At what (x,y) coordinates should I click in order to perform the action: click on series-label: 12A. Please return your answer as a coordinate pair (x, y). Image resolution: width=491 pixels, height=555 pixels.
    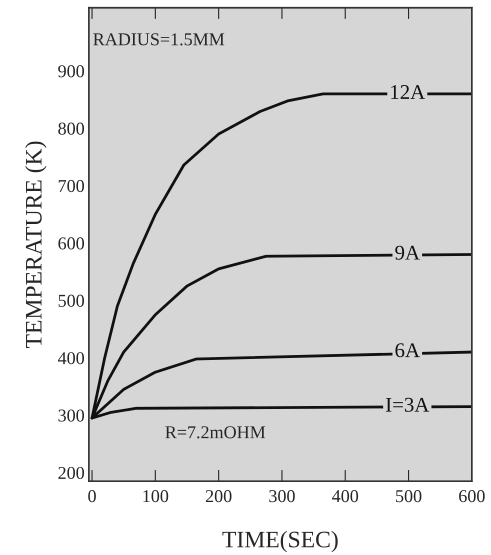
    Looking at the image, I should click on (408, 92).